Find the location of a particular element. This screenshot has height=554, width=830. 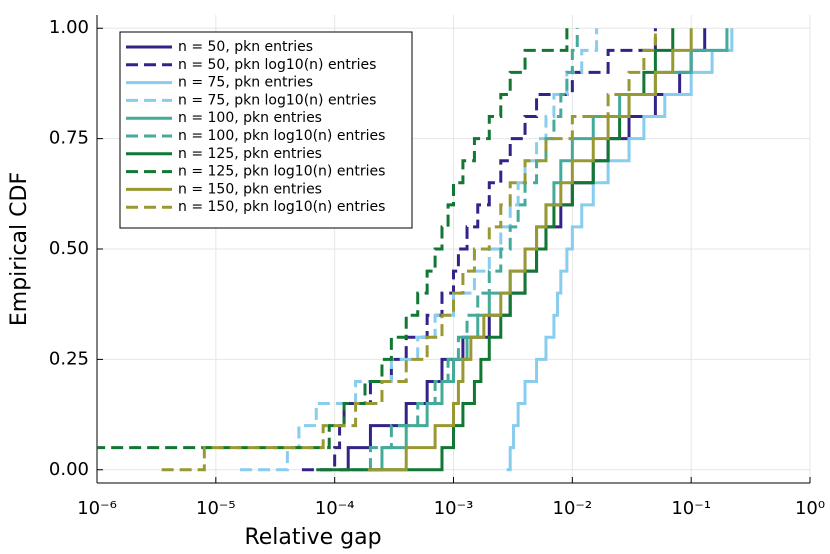

legend-label: n = 75, pkn log10(n) entries is located at coordinates (277, 100).